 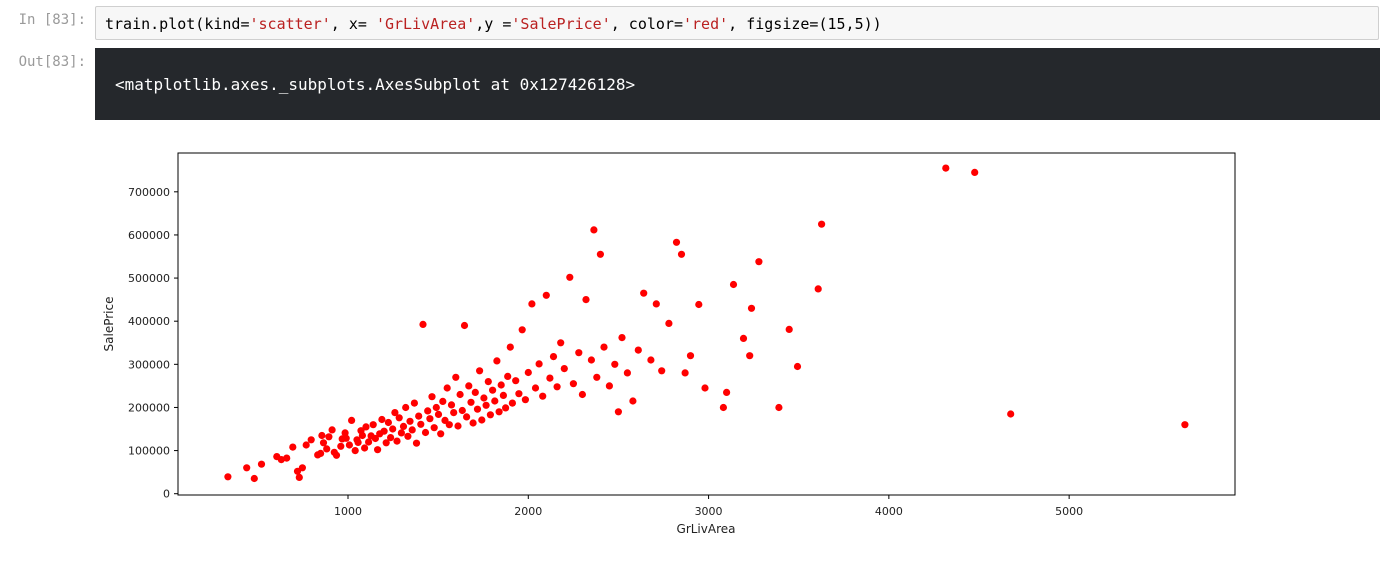 I want to click on code-string: 'SalePrice', so click(x=561, y=24).